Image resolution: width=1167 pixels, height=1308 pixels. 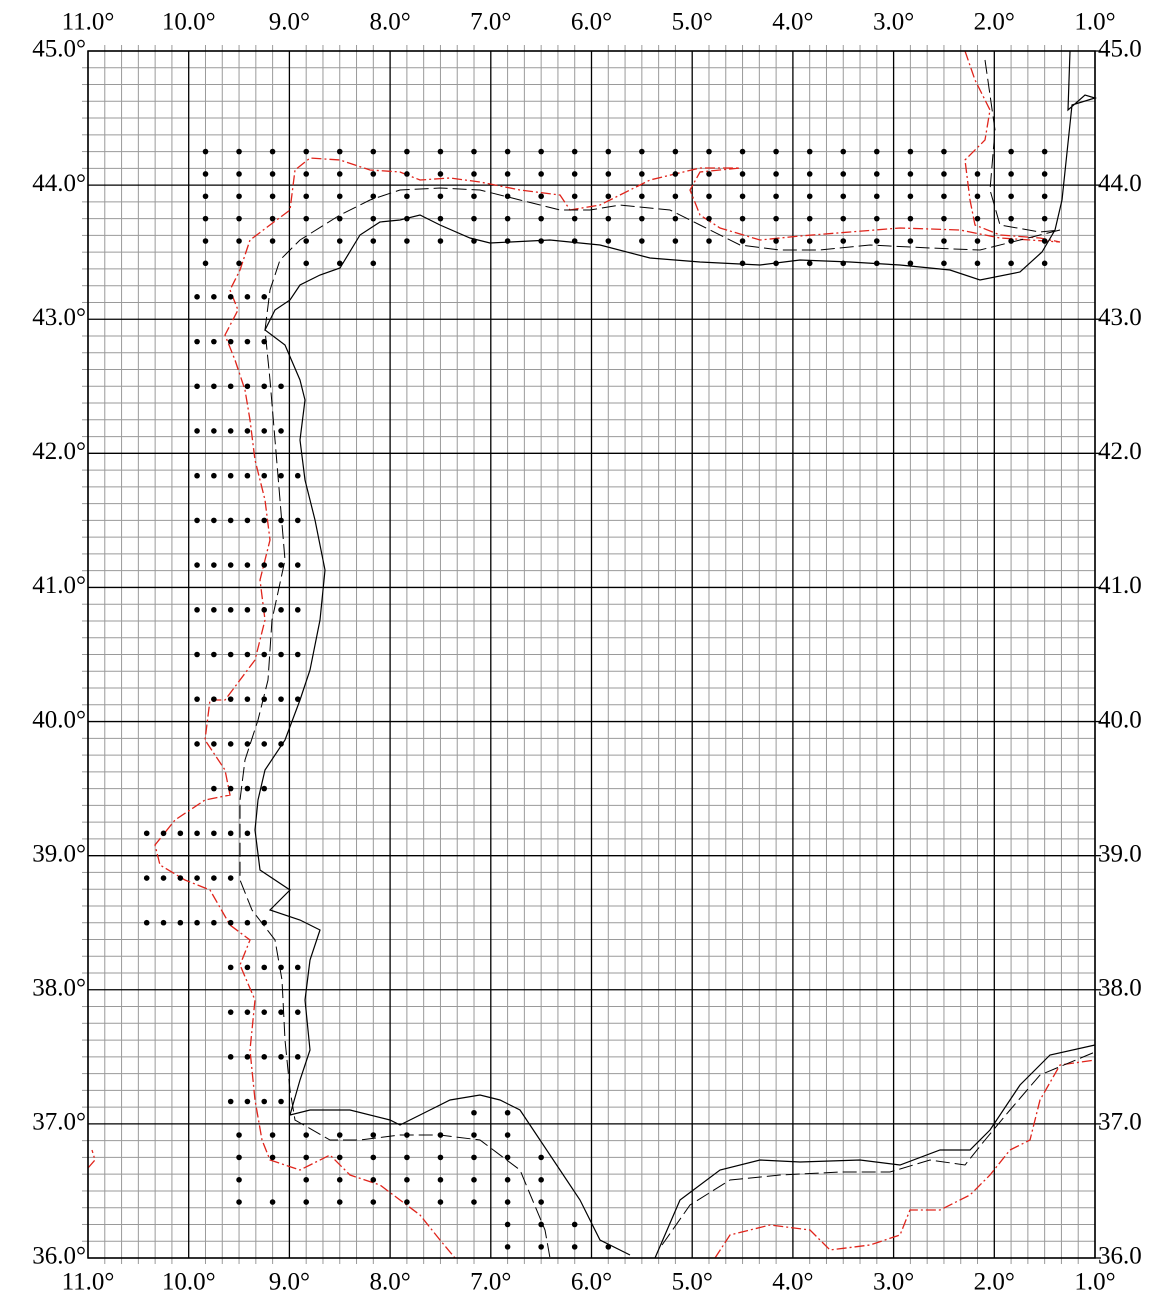 What do you see at coordinates (88, 22) in the screenshot?
I see `x-tick-label-top: 11.0°` at bounding box center [88, 22].